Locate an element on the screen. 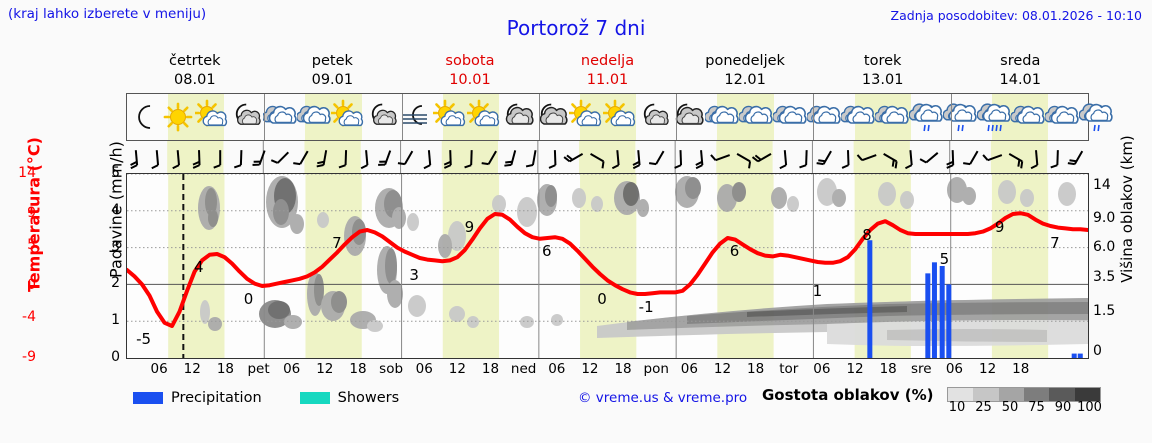 This screenshot has height=443, width=1152. day-name: nedelja is located at coordinates (607, 61).